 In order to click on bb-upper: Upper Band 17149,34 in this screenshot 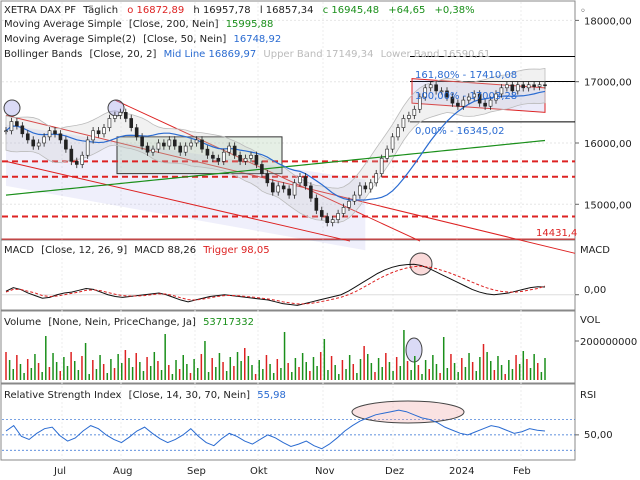, I will do `click(318, 54)`.